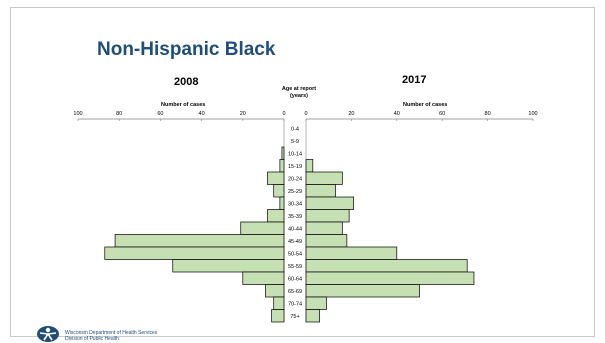  What do you see at coordinates (295, 254) in the screenshot?
I see `age-group-label: 50-54` at bounding box center [295, 254].